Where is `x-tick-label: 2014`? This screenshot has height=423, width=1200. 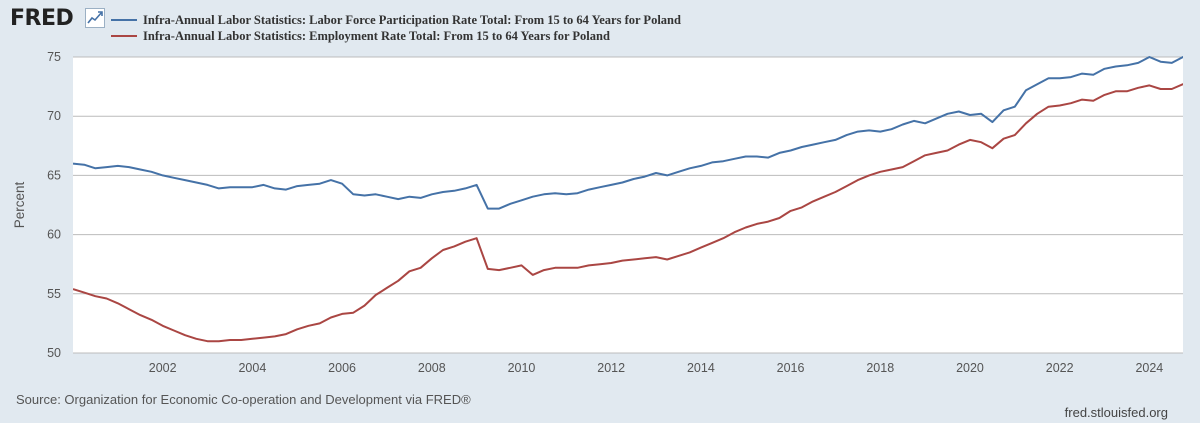 x-tick-label: 2014 is located at coordinates (701, 368).